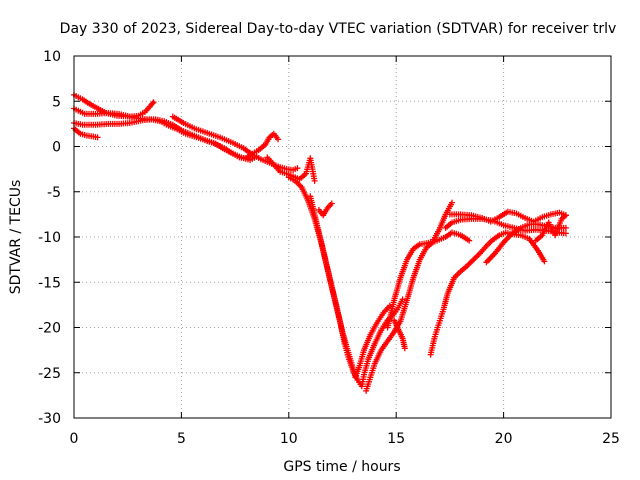 The image size is (640, 480). Describe the element at coordinates (341, 467) in the screenshot. I see `x-axis-label: GPS time / hours` at that location.